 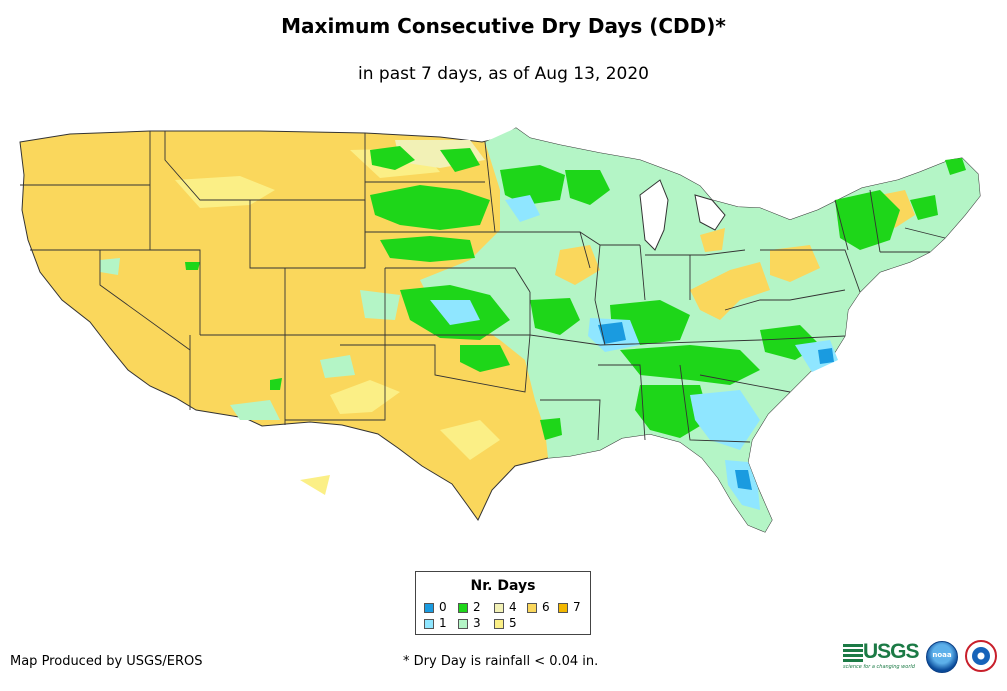 I want to click on map-credit: Map Produced by USGS/EROS, so click(x=106, y=661).